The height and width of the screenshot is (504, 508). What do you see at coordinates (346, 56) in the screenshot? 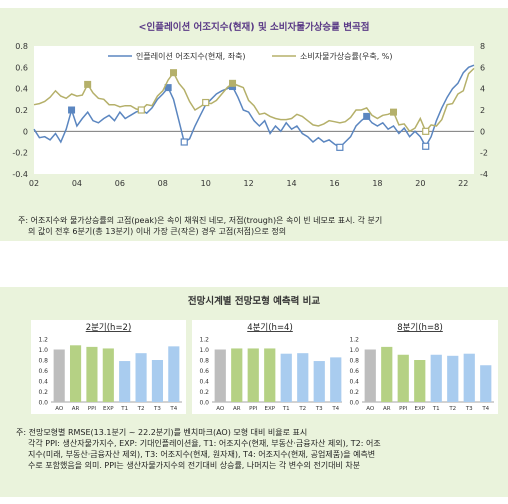
I see `legend-label: 소비자물가상승률(우축, %)` at bounding box center [346, 56].